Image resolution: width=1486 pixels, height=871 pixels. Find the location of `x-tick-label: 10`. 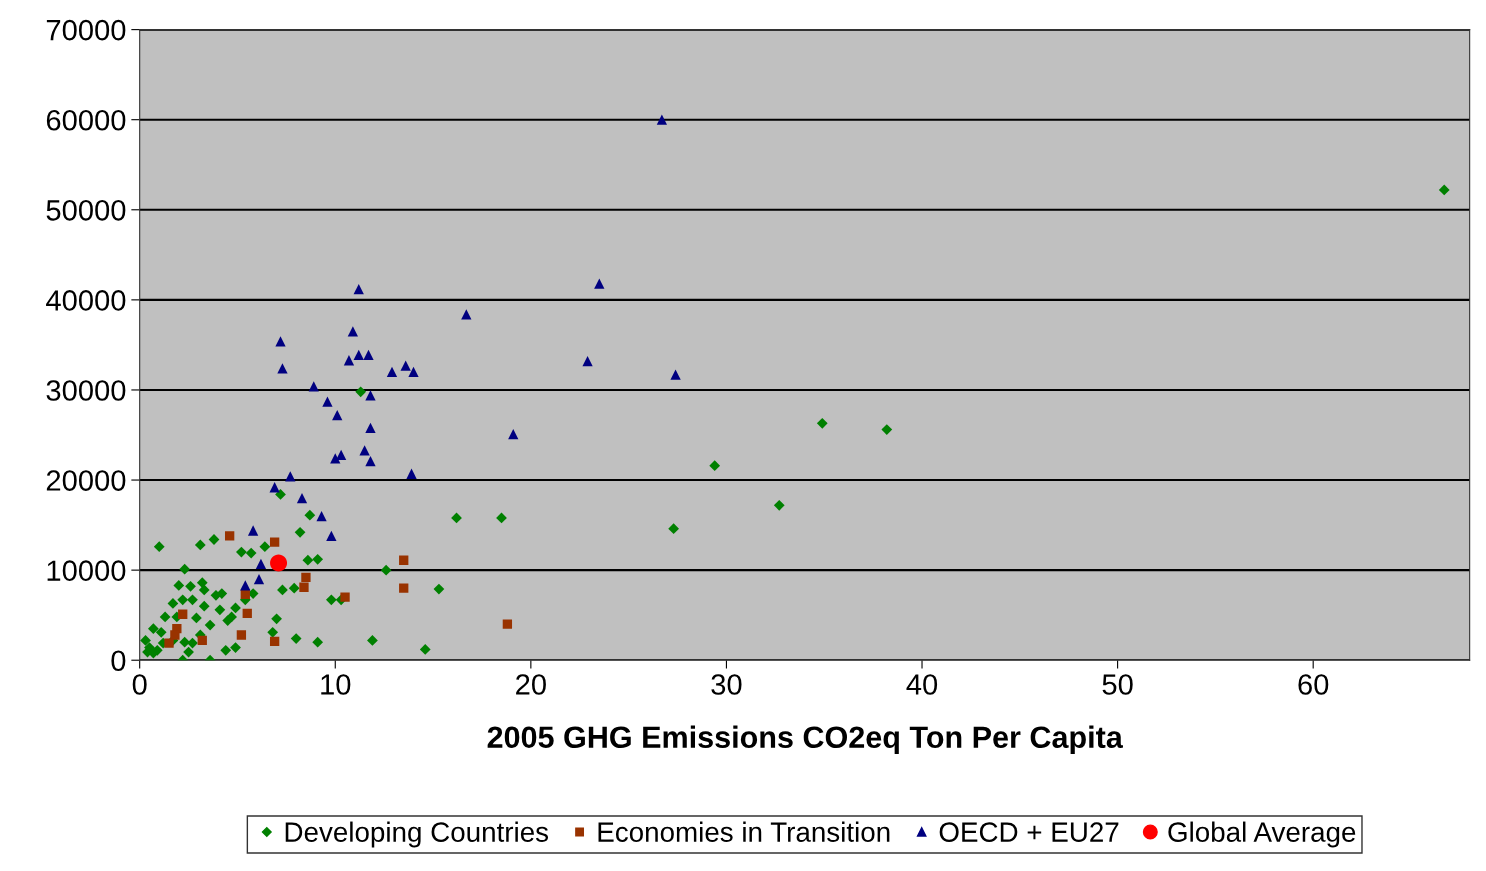

x-tick-label: 10 is located at coordinates (336, 684).